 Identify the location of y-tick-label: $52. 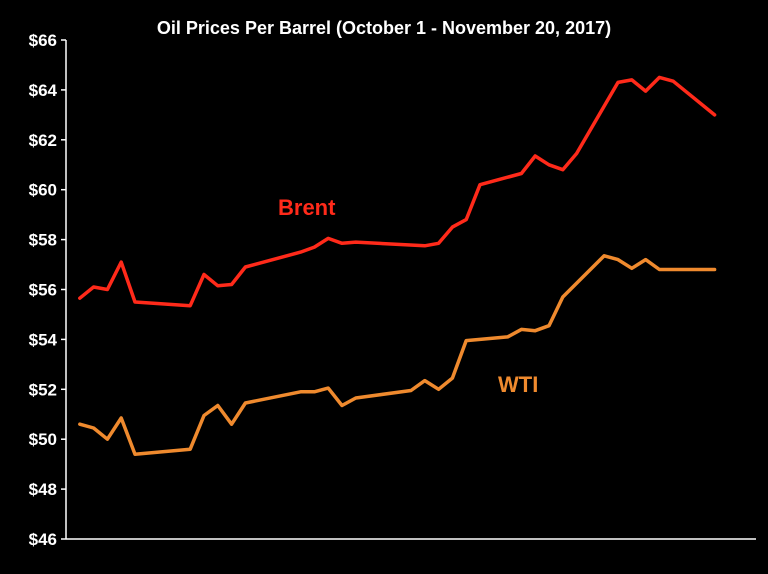
(43, 389).